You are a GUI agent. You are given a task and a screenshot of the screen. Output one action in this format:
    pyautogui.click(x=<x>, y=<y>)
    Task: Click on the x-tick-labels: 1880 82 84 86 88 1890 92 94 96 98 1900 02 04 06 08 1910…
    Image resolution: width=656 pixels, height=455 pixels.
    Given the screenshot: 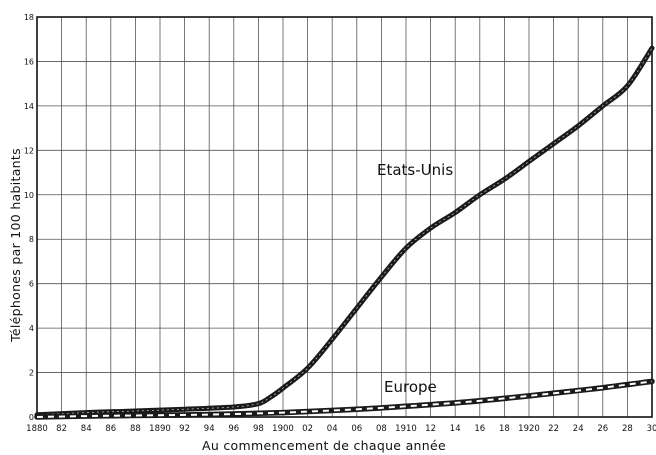 What is the action you would take?
    pyautogui.click(x=341, y=429)
    